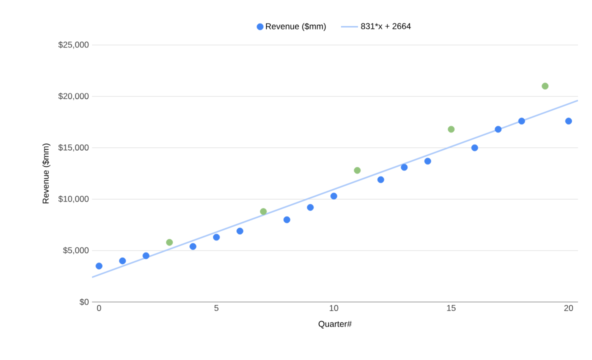 Image resolution: width=592 pixels, height=360 pixels. Describe the element at coordinates (296, 27) in the screenshot. I see `legend-label: Revenue ($mm)` at that location.